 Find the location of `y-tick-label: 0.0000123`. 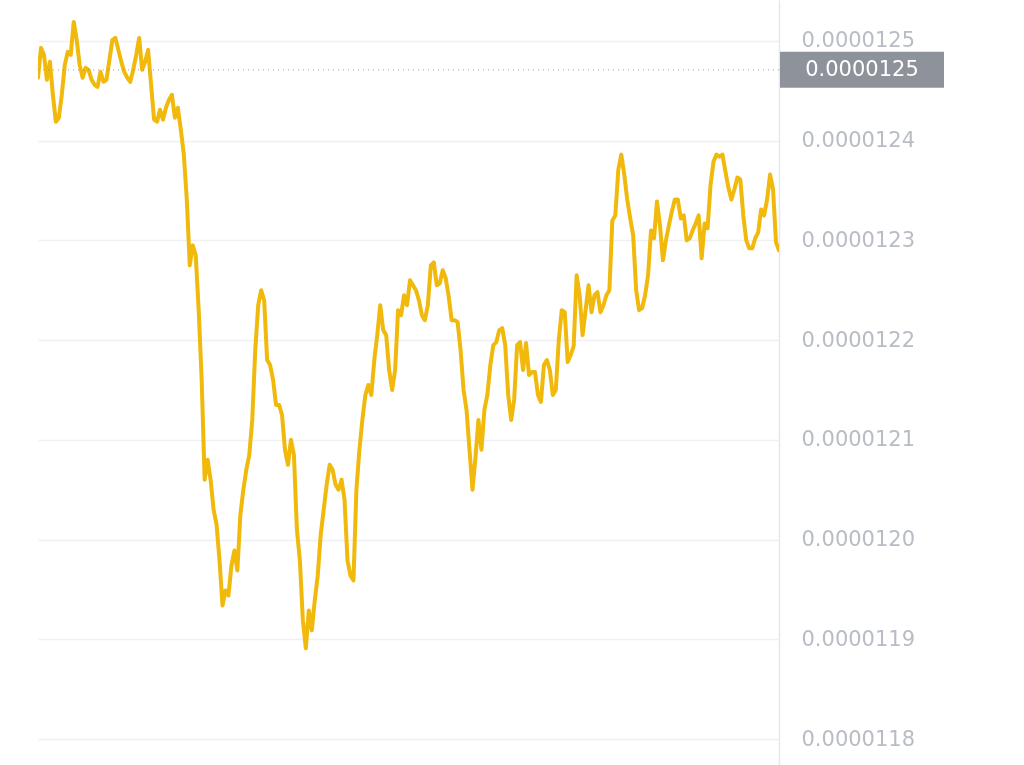

y-tick-label: 0.0000123 is located at coordinates (858, 239).